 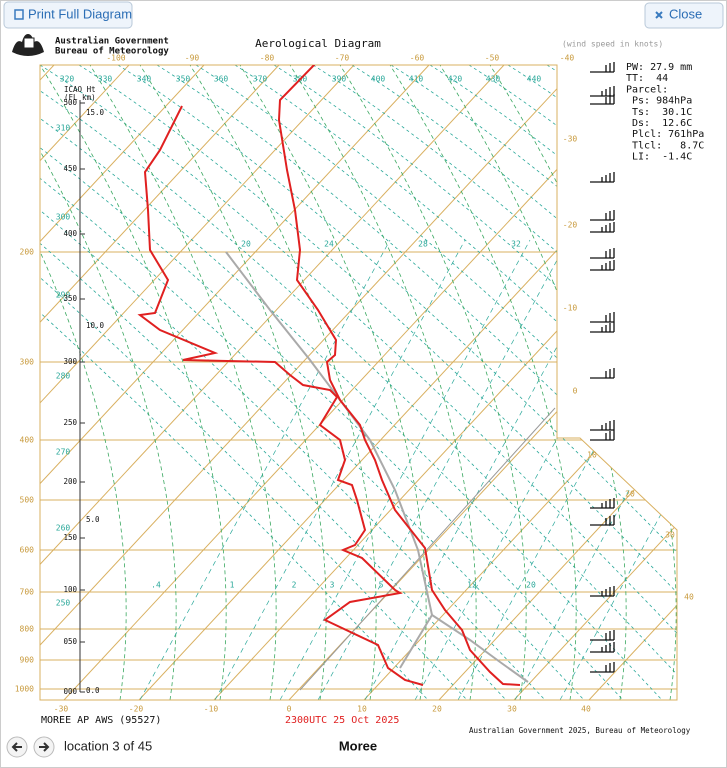 What do you see at coordinates (93, 519) in the screenshot?
I see `height-km: 5.0` at bounding box center [93, 519].